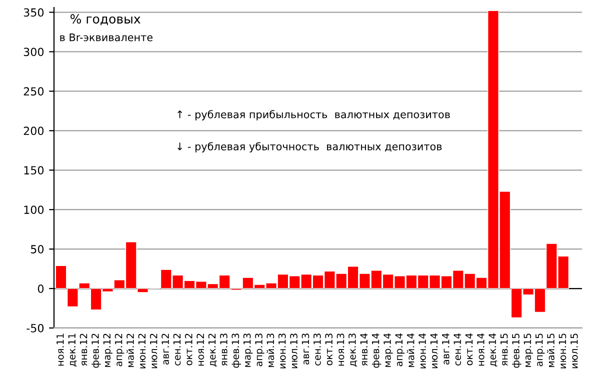 The height and width of the screenshot is (377, 600). Describe the element at coordinates (106, 37) in the screenshot. I see `annotation: в Br-эквиваленте` at that location.